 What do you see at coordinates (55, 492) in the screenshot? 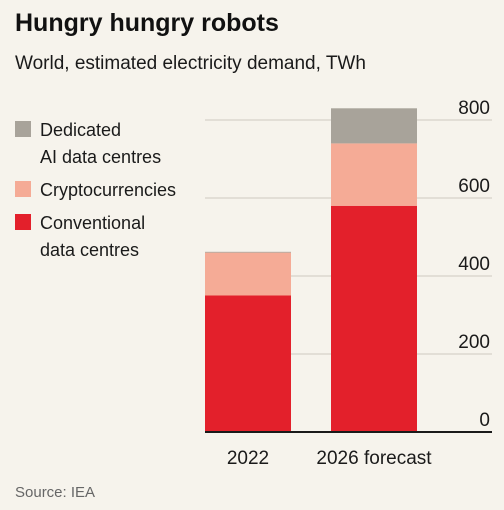
I see `source-note: Source: IEA` at bounding box center [55, 492].